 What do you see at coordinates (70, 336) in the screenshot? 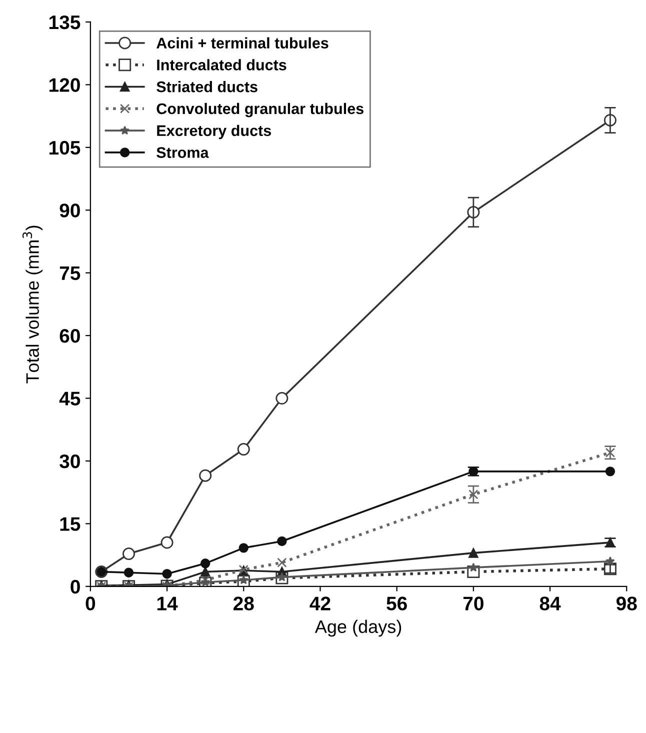
I see `y-tick-label: 60` at bounding box center [70, 336].